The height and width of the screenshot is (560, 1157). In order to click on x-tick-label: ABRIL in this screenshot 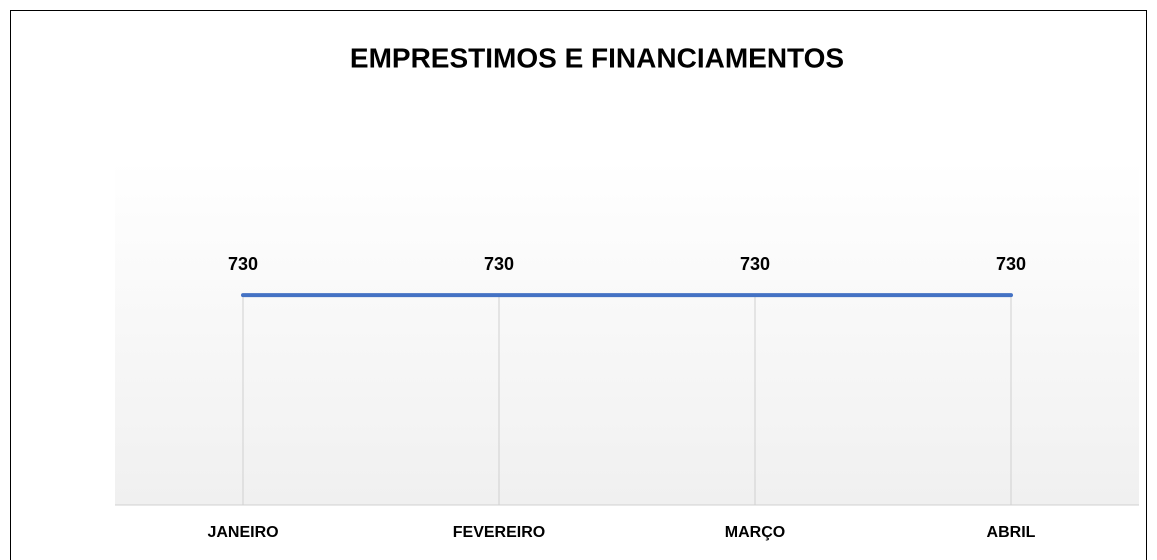, I will do `click(1011, 532)`.